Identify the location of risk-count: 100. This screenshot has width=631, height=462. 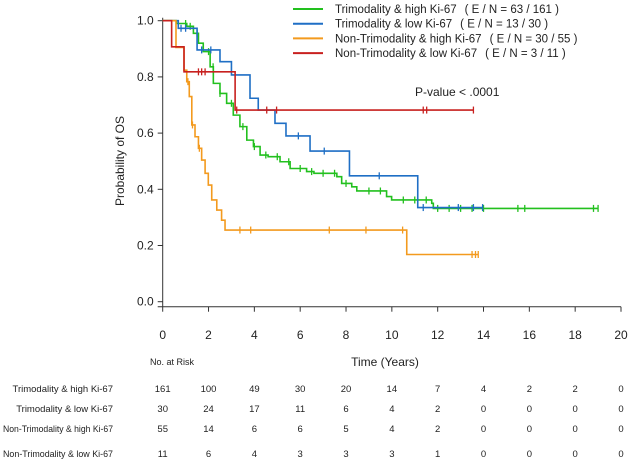
(209, 389).